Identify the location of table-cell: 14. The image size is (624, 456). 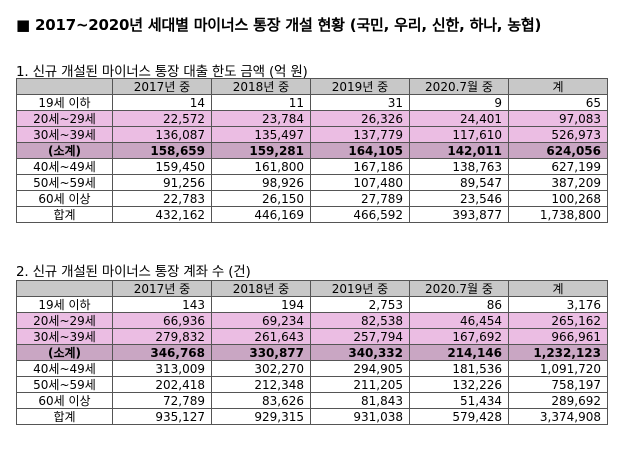
(162, 102).